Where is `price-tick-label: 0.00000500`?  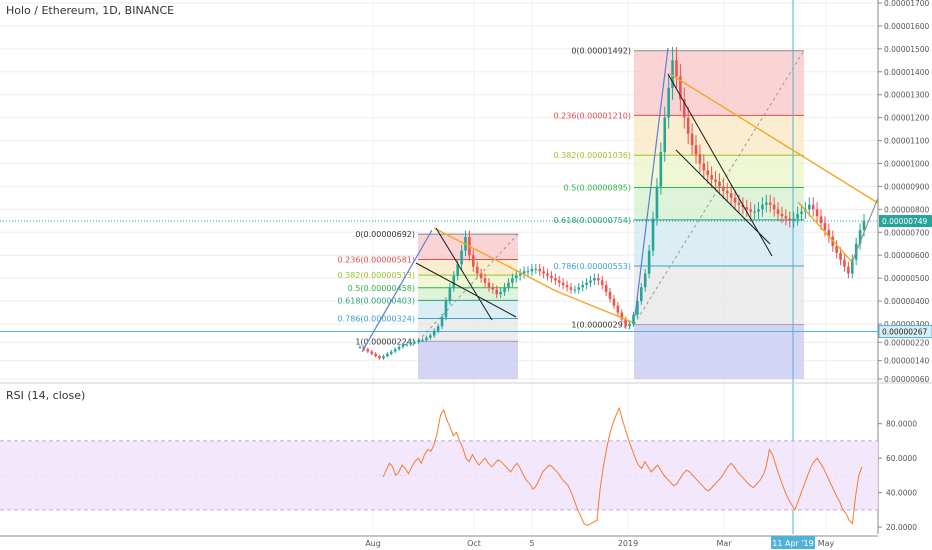 price-tick-label: 0.00000500 is located at coordinates (907, 278).